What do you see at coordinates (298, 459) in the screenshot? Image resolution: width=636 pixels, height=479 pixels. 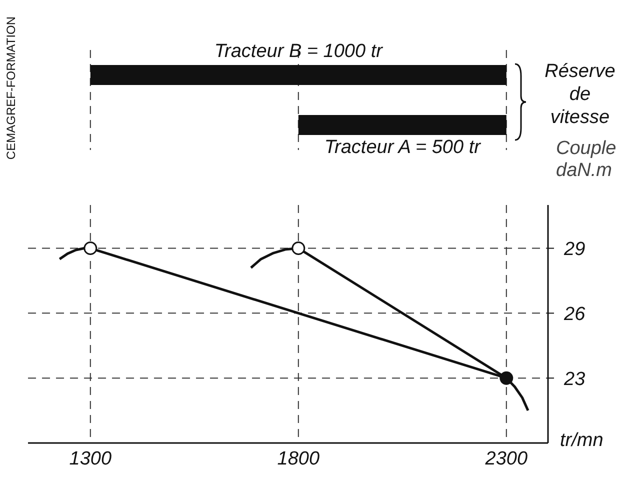 I see `x-tick-label: 1800` at bounding box center [298, 459].